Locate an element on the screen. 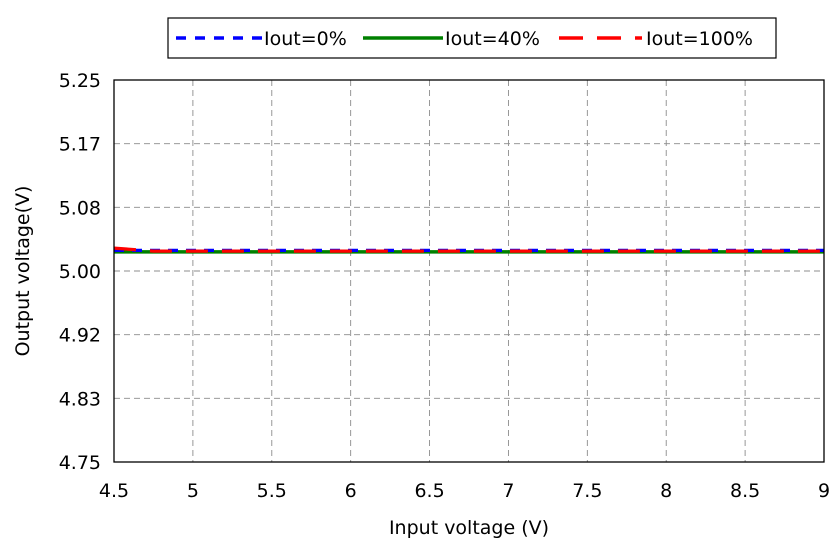 Image resolution: width=834 pixels, height=543 pixels. x-tick-label: 9 is located at coordinates (824, 491).